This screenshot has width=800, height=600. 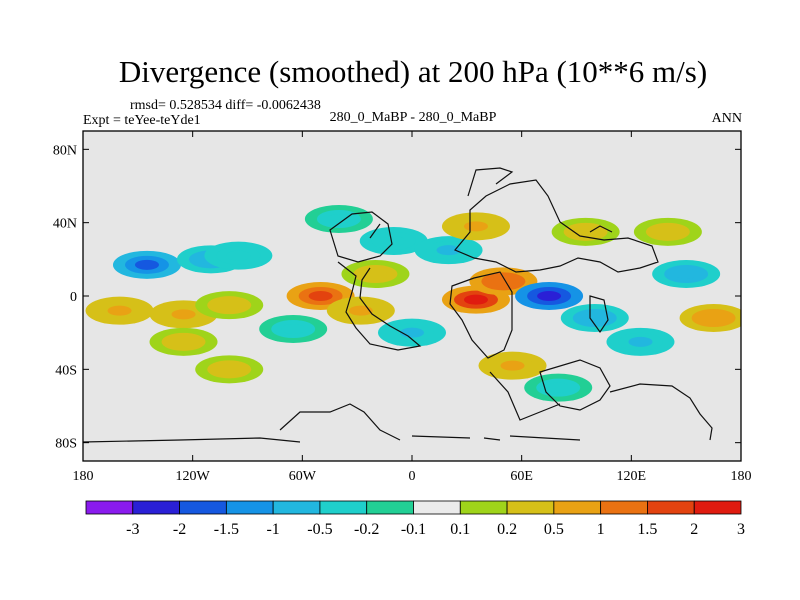 What do you see at coordinates (415, 519) in the screenshot?
I see `colorbar: -3 -2 -1.5 -1 -0.5 -0.2 -0.1 0.1 0.2 0.5 1 1.5 2 3` at bounding box center [415, 519].